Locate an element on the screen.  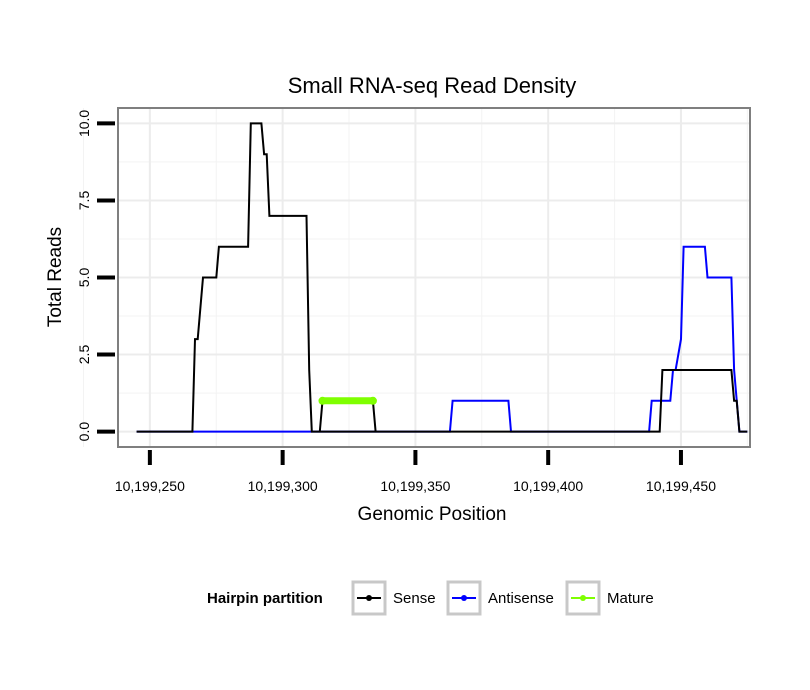
x-tick-label: 10,199,250 is located at coordinates (150, 486).